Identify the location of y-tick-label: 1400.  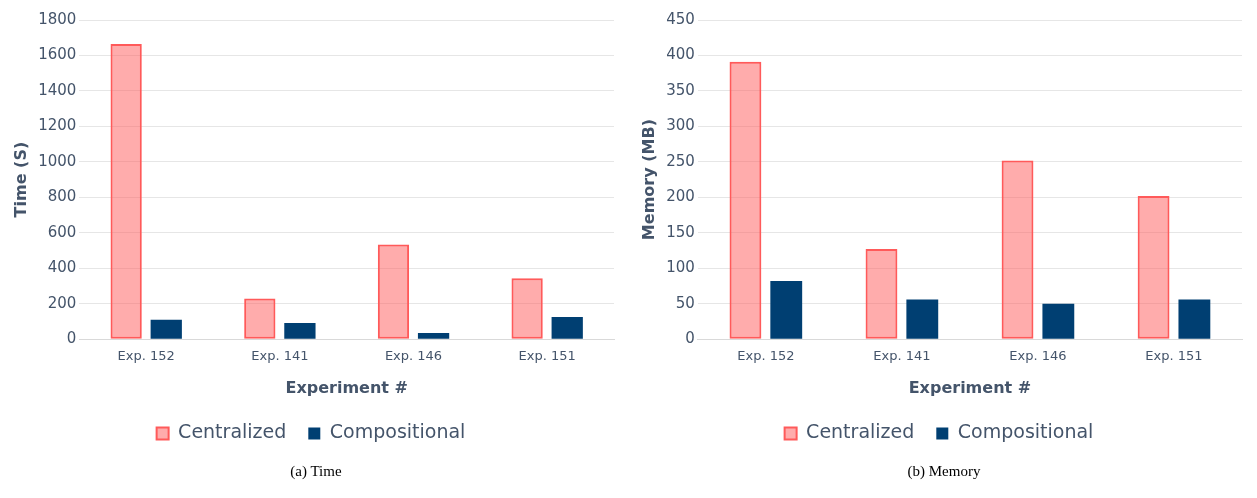
(57, 89).